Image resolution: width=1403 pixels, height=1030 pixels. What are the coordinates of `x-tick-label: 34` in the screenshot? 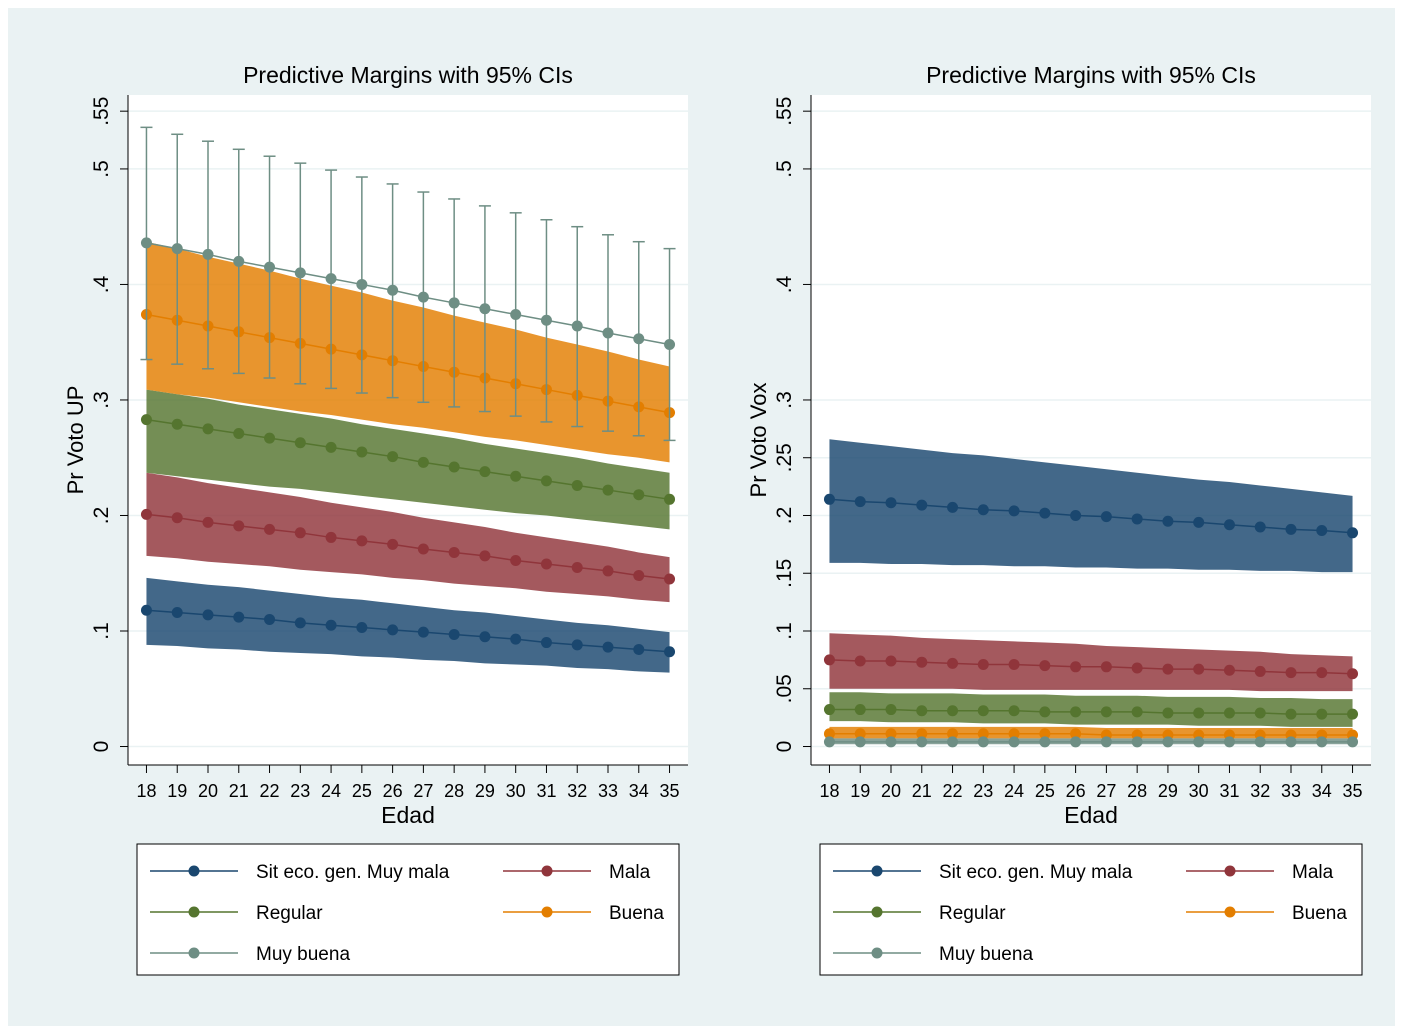 It's located at (1322, 791).